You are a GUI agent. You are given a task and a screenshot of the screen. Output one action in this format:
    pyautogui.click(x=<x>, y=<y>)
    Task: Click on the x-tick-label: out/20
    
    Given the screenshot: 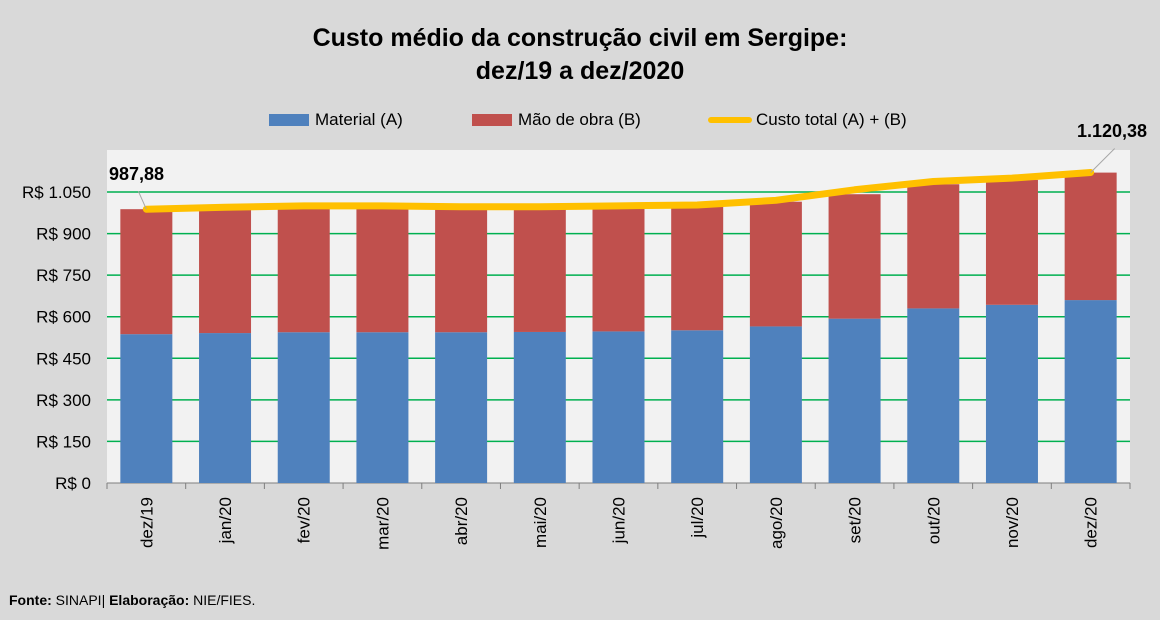 What is the action you would take?
    pyautogui.click(x=933, y=520)
    